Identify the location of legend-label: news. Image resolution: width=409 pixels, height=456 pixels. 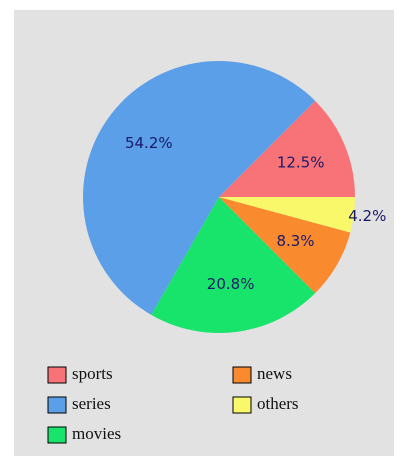
(274, 373).